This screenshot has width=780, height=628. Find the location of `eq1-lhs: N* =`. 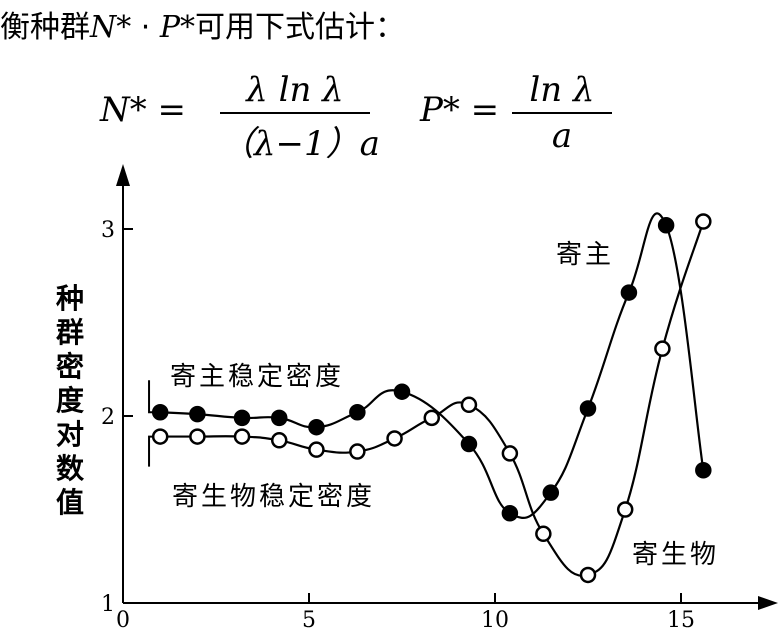

eq1-lhs: N* = is located at coordinates (143, 110).